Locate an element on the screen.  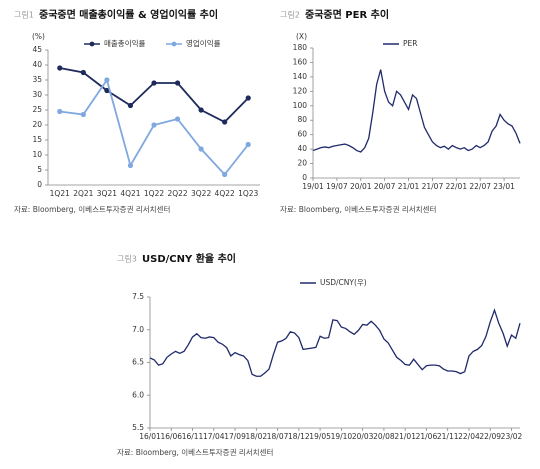
y-tick-label: 6.0 is located at coordinates (138, 394).